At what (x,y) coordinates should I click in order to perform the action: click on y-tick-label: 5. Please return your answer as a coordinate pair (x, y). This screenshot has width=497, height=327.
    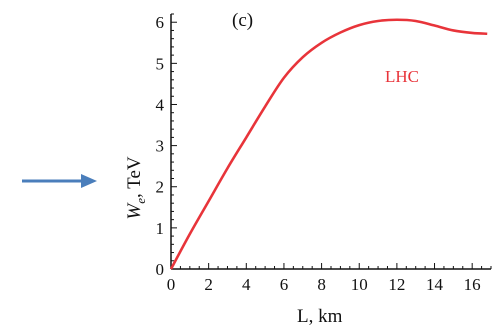
    Looking at the image, I should click on (160, 63).